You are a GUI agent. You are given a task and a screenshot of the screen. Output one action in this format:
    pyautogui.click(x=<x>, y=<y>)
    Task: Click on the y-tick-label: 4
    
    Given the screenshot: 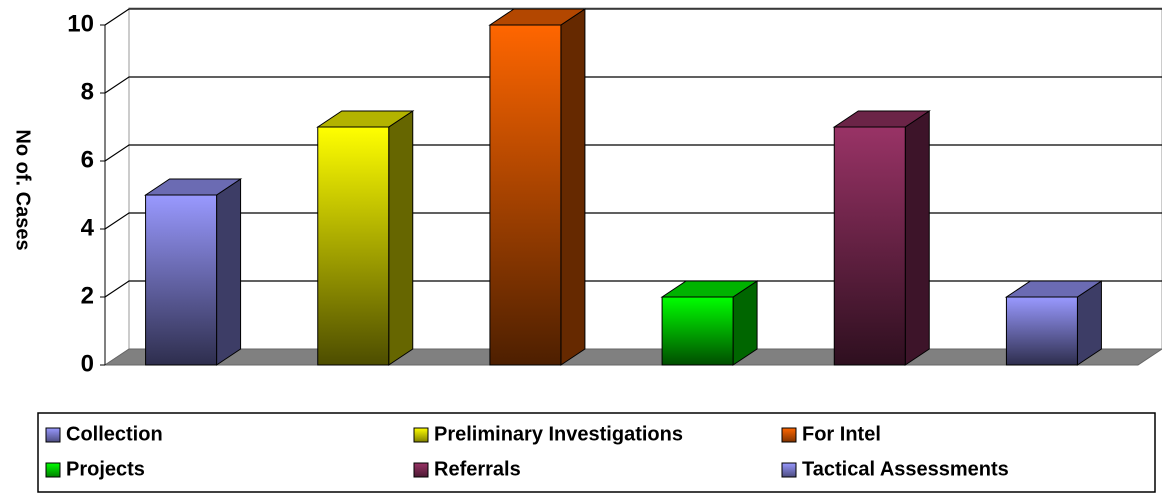 What is the action you would take?
    pyautogui.click(x=88, y=227)
    